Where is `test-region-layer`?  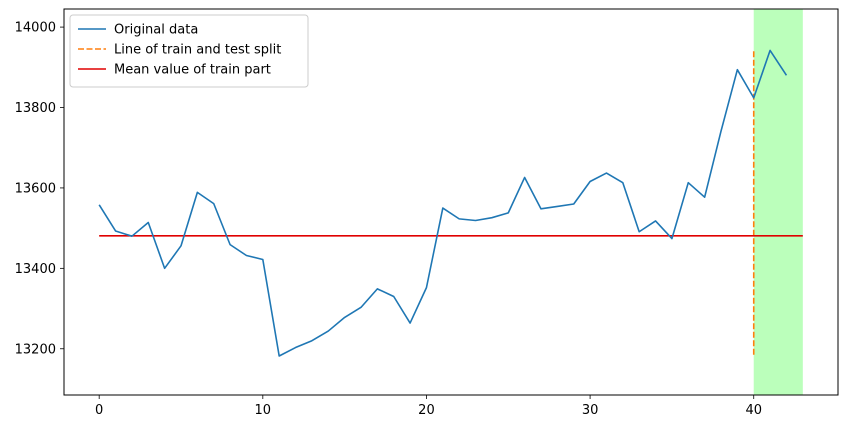
test-region-layer is located at coordinates (778, 202).